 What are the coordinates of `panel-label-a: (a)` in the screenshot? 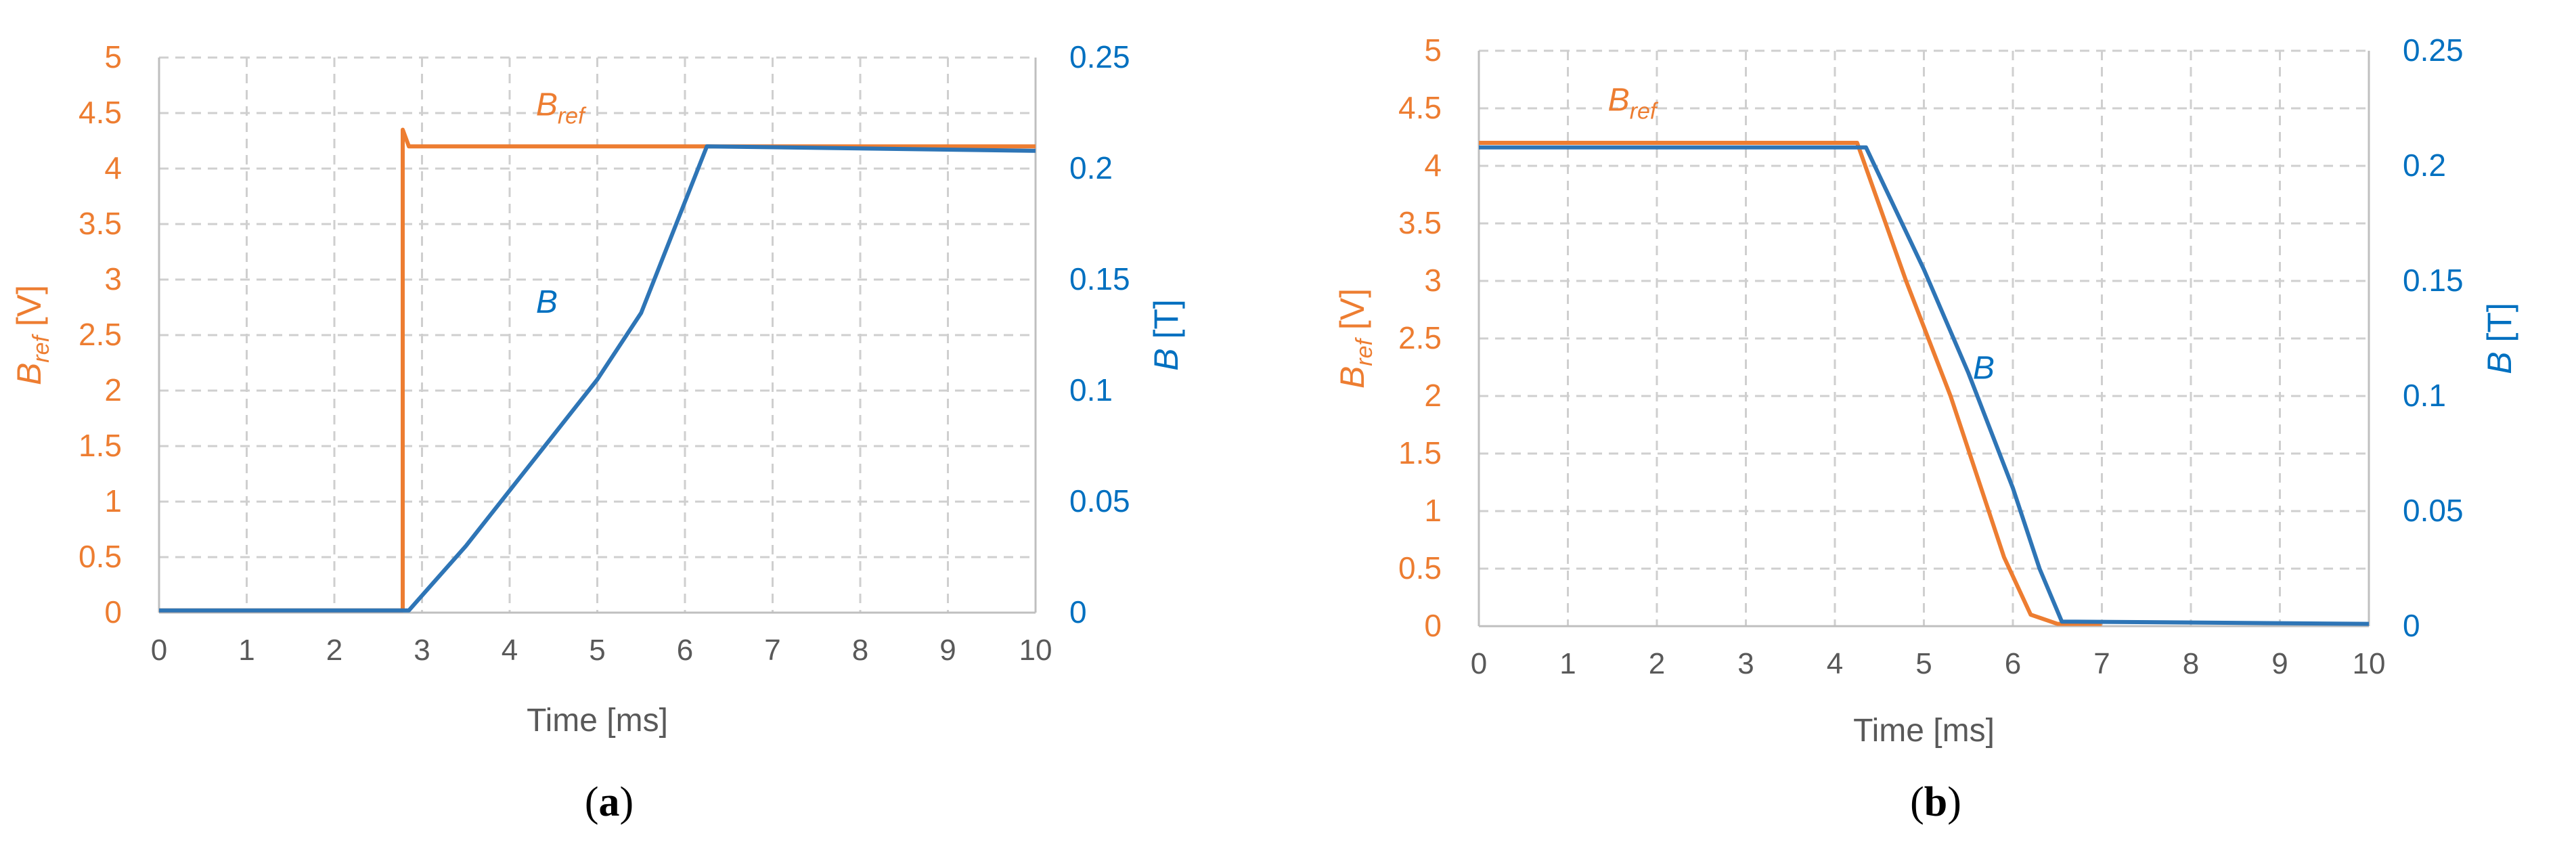 It's located at (609, 802).